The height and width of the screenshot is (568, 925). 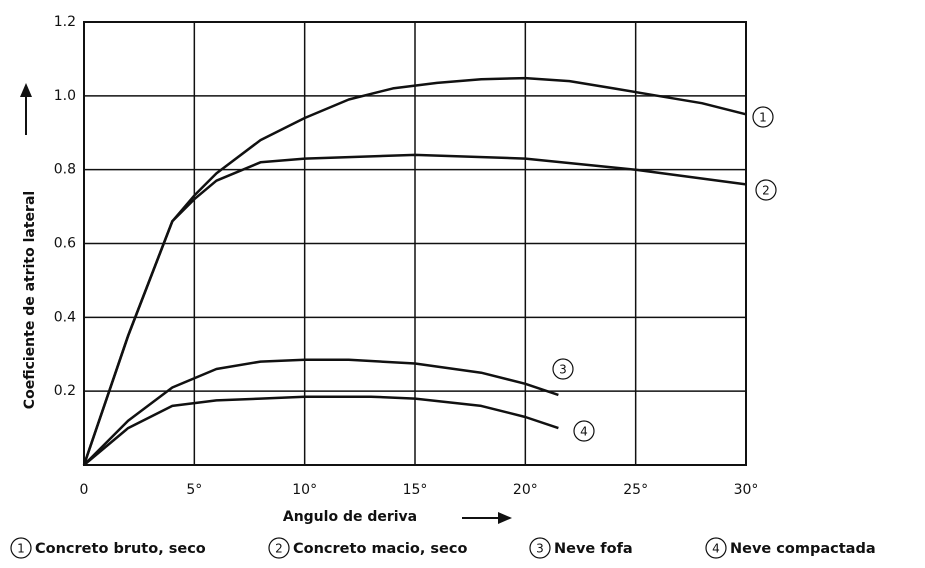 I want to click on curve-label: 3, so click(x=563, y=370).